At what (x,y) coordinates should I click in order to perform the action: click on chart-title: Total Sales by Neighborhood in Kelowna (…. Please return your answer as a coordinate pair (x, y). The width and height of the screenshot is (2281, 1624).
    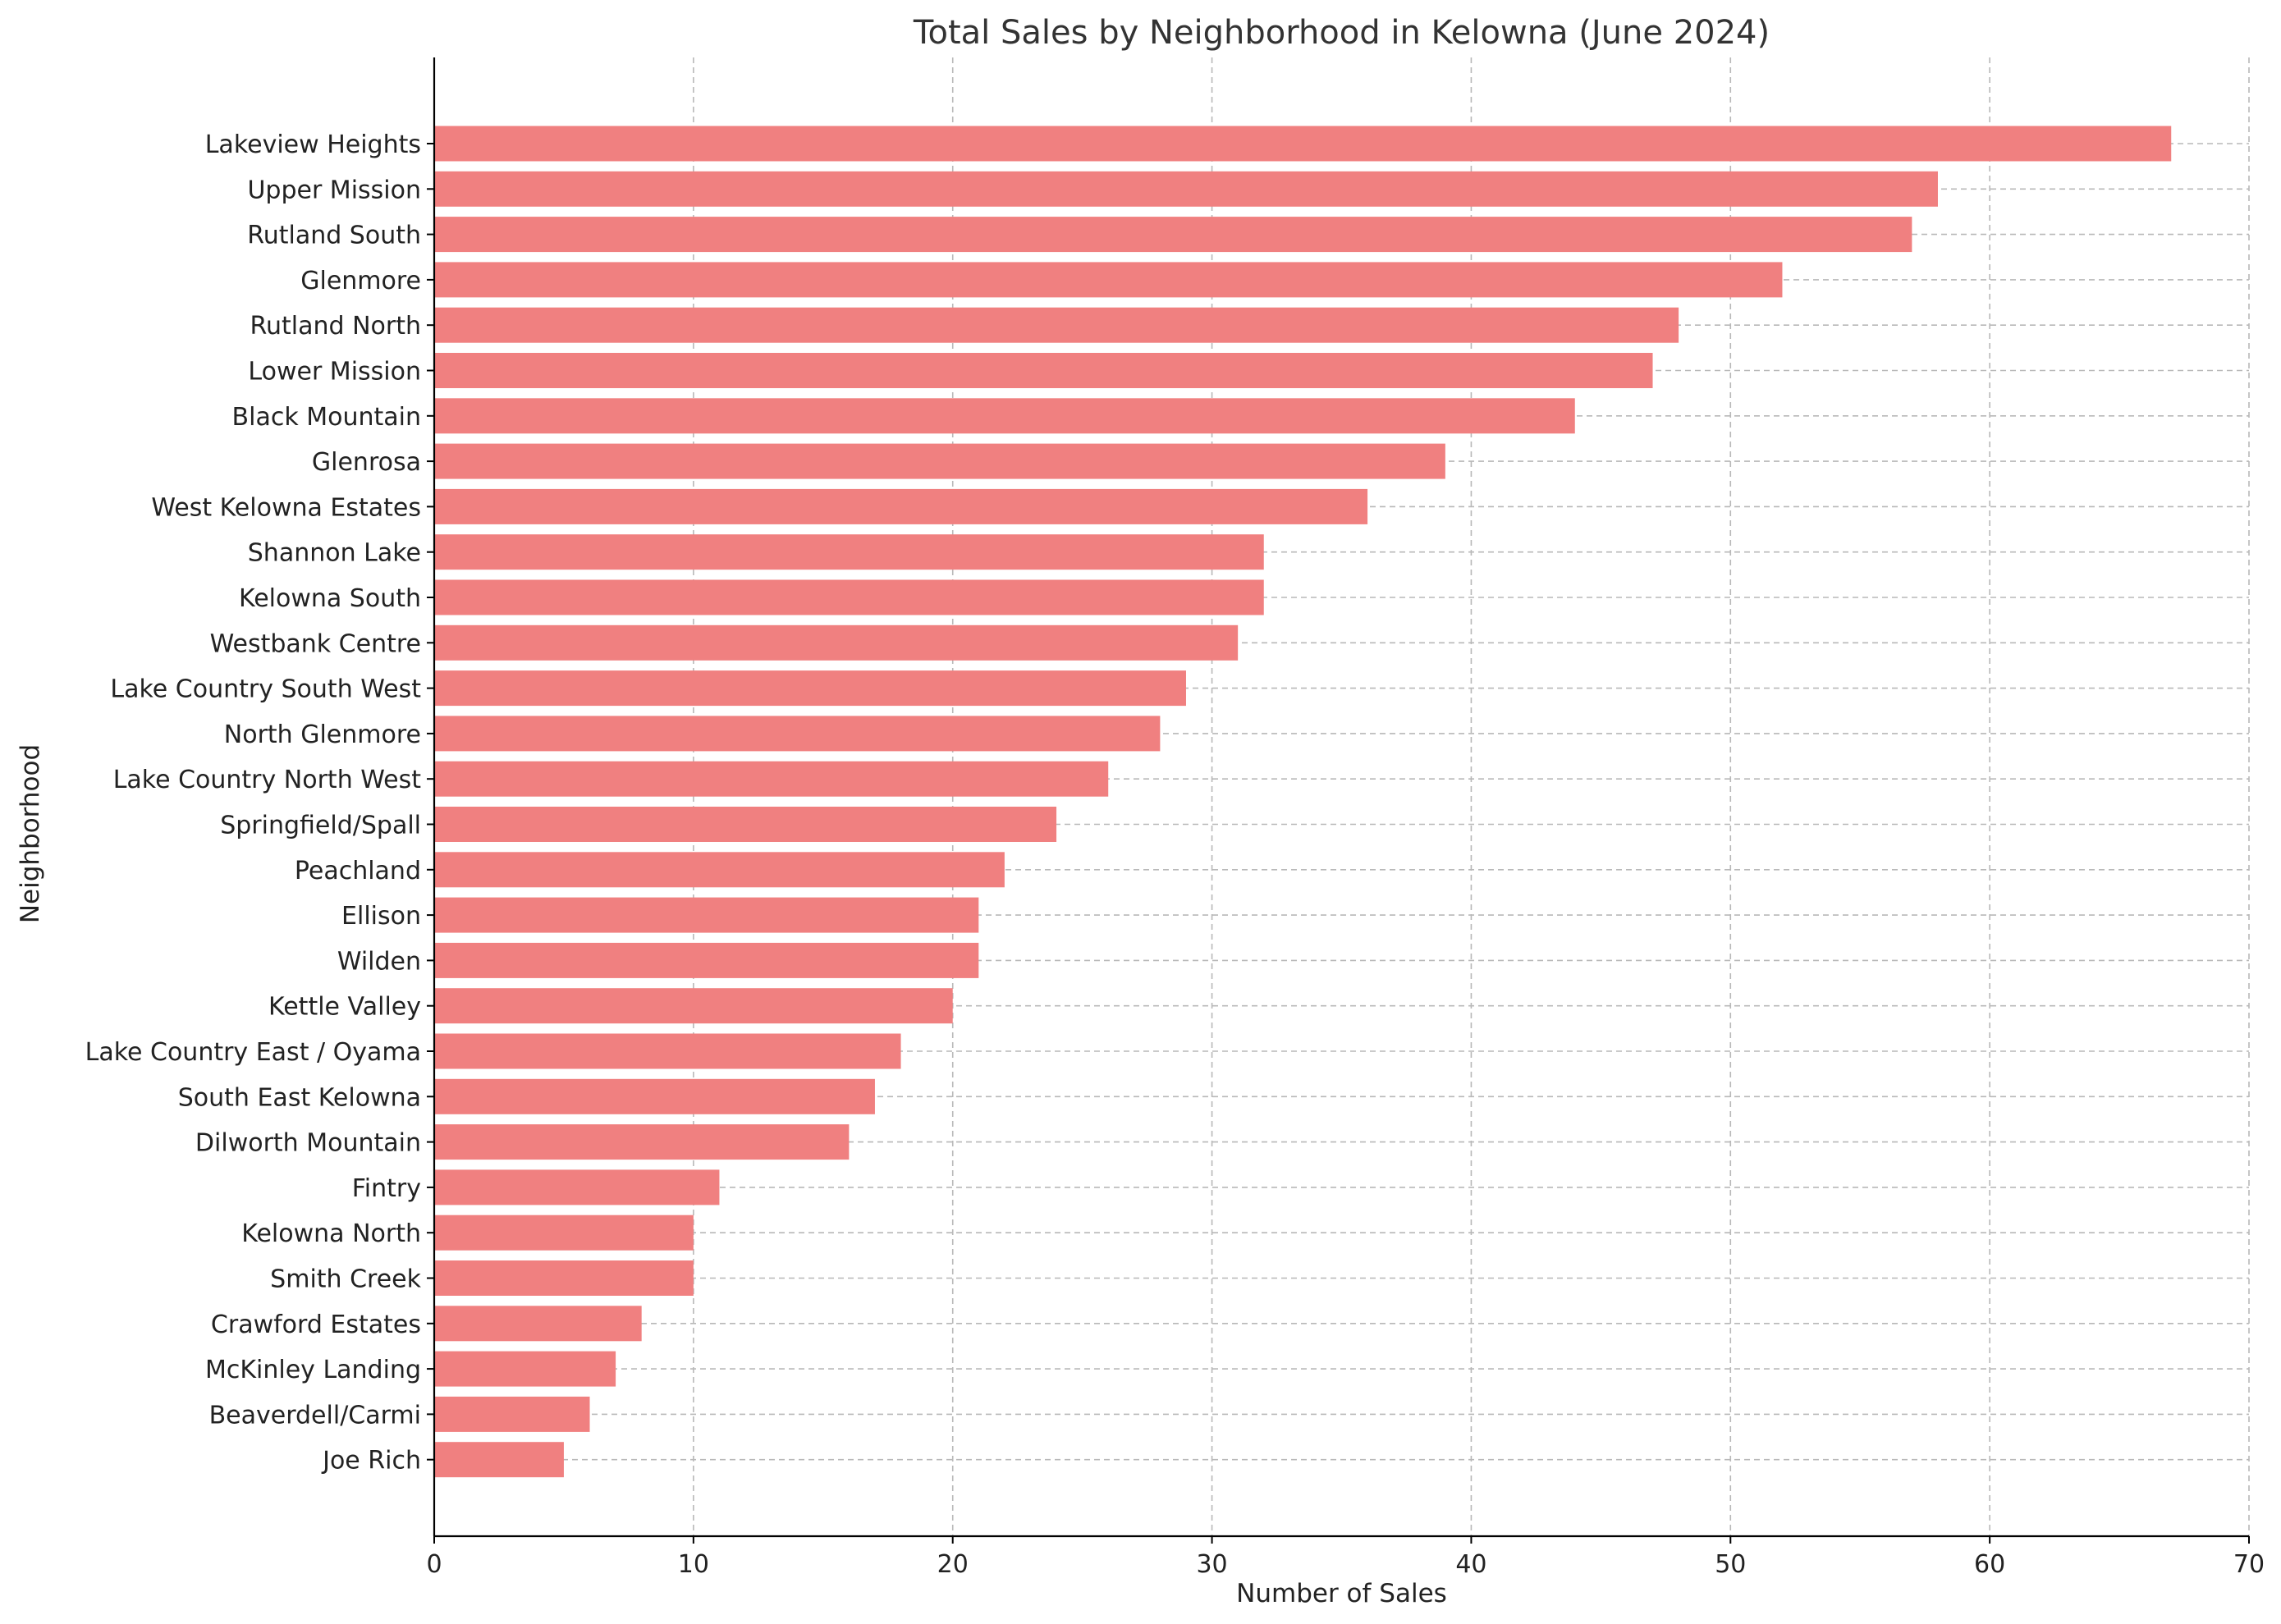
    Looking at the image, I should click on (1341, 33).